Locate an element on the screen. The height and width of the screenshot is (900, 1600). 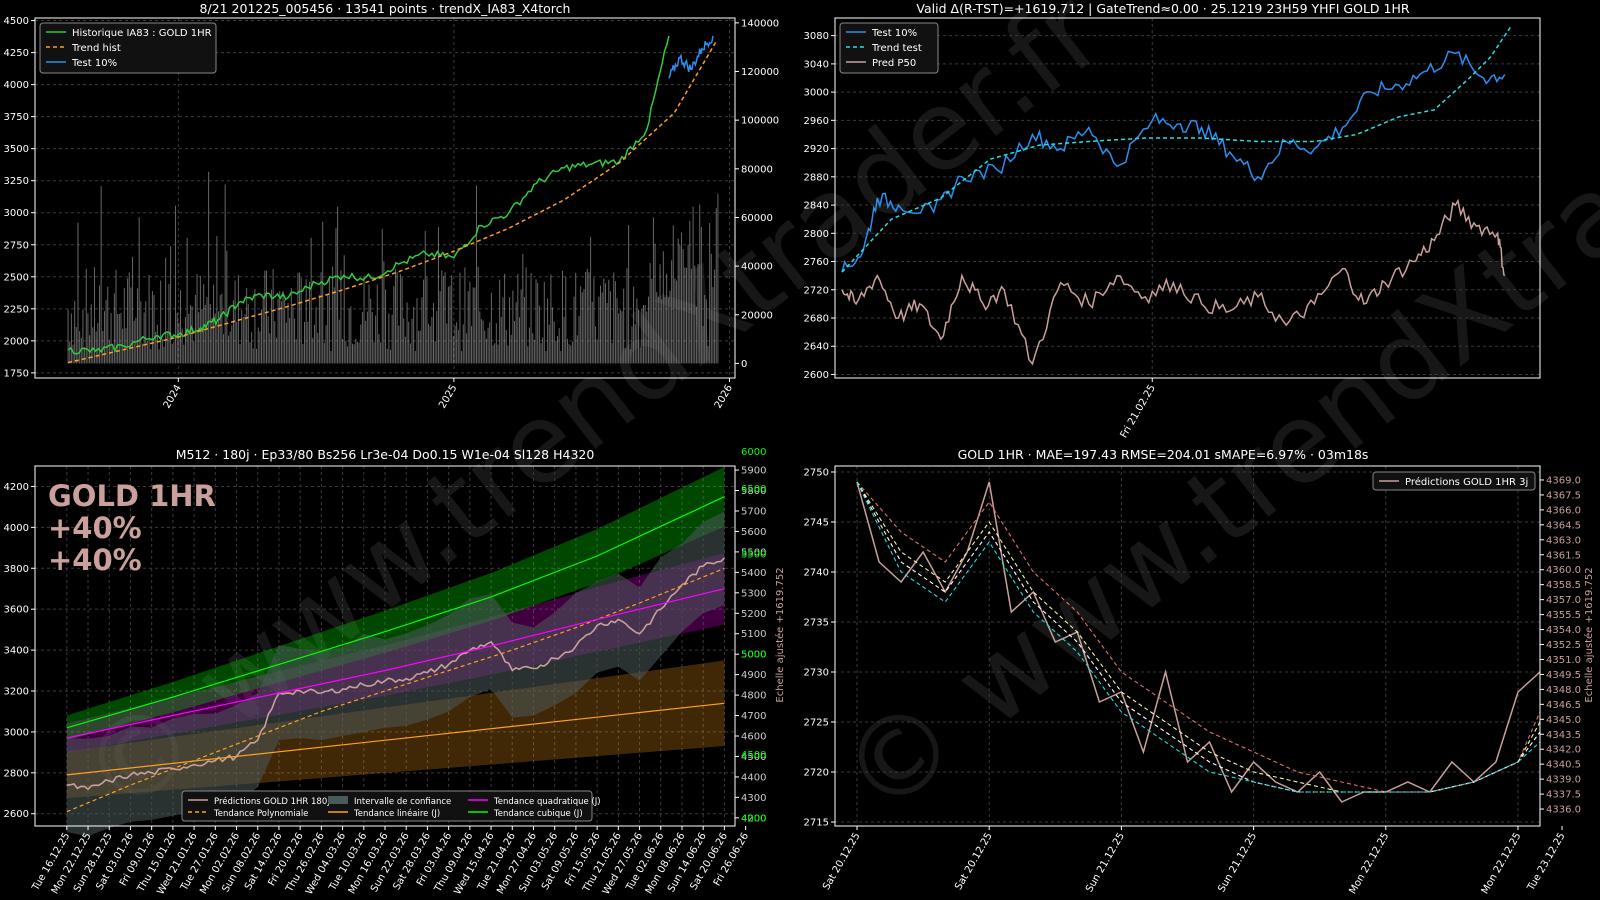
p3-y-ticks-label-4: 3400 is located at coordinates (16, 651).